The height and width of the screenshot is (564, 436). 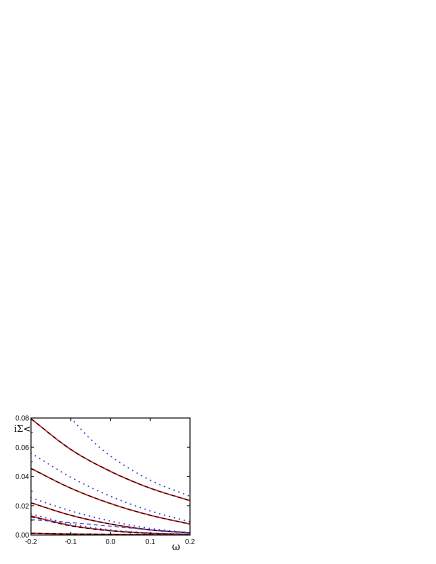 What do you see at coordinates (22, 506) in the screenshot?
I see `y-tick-label: 0.02` at bounding box center [22, 506].